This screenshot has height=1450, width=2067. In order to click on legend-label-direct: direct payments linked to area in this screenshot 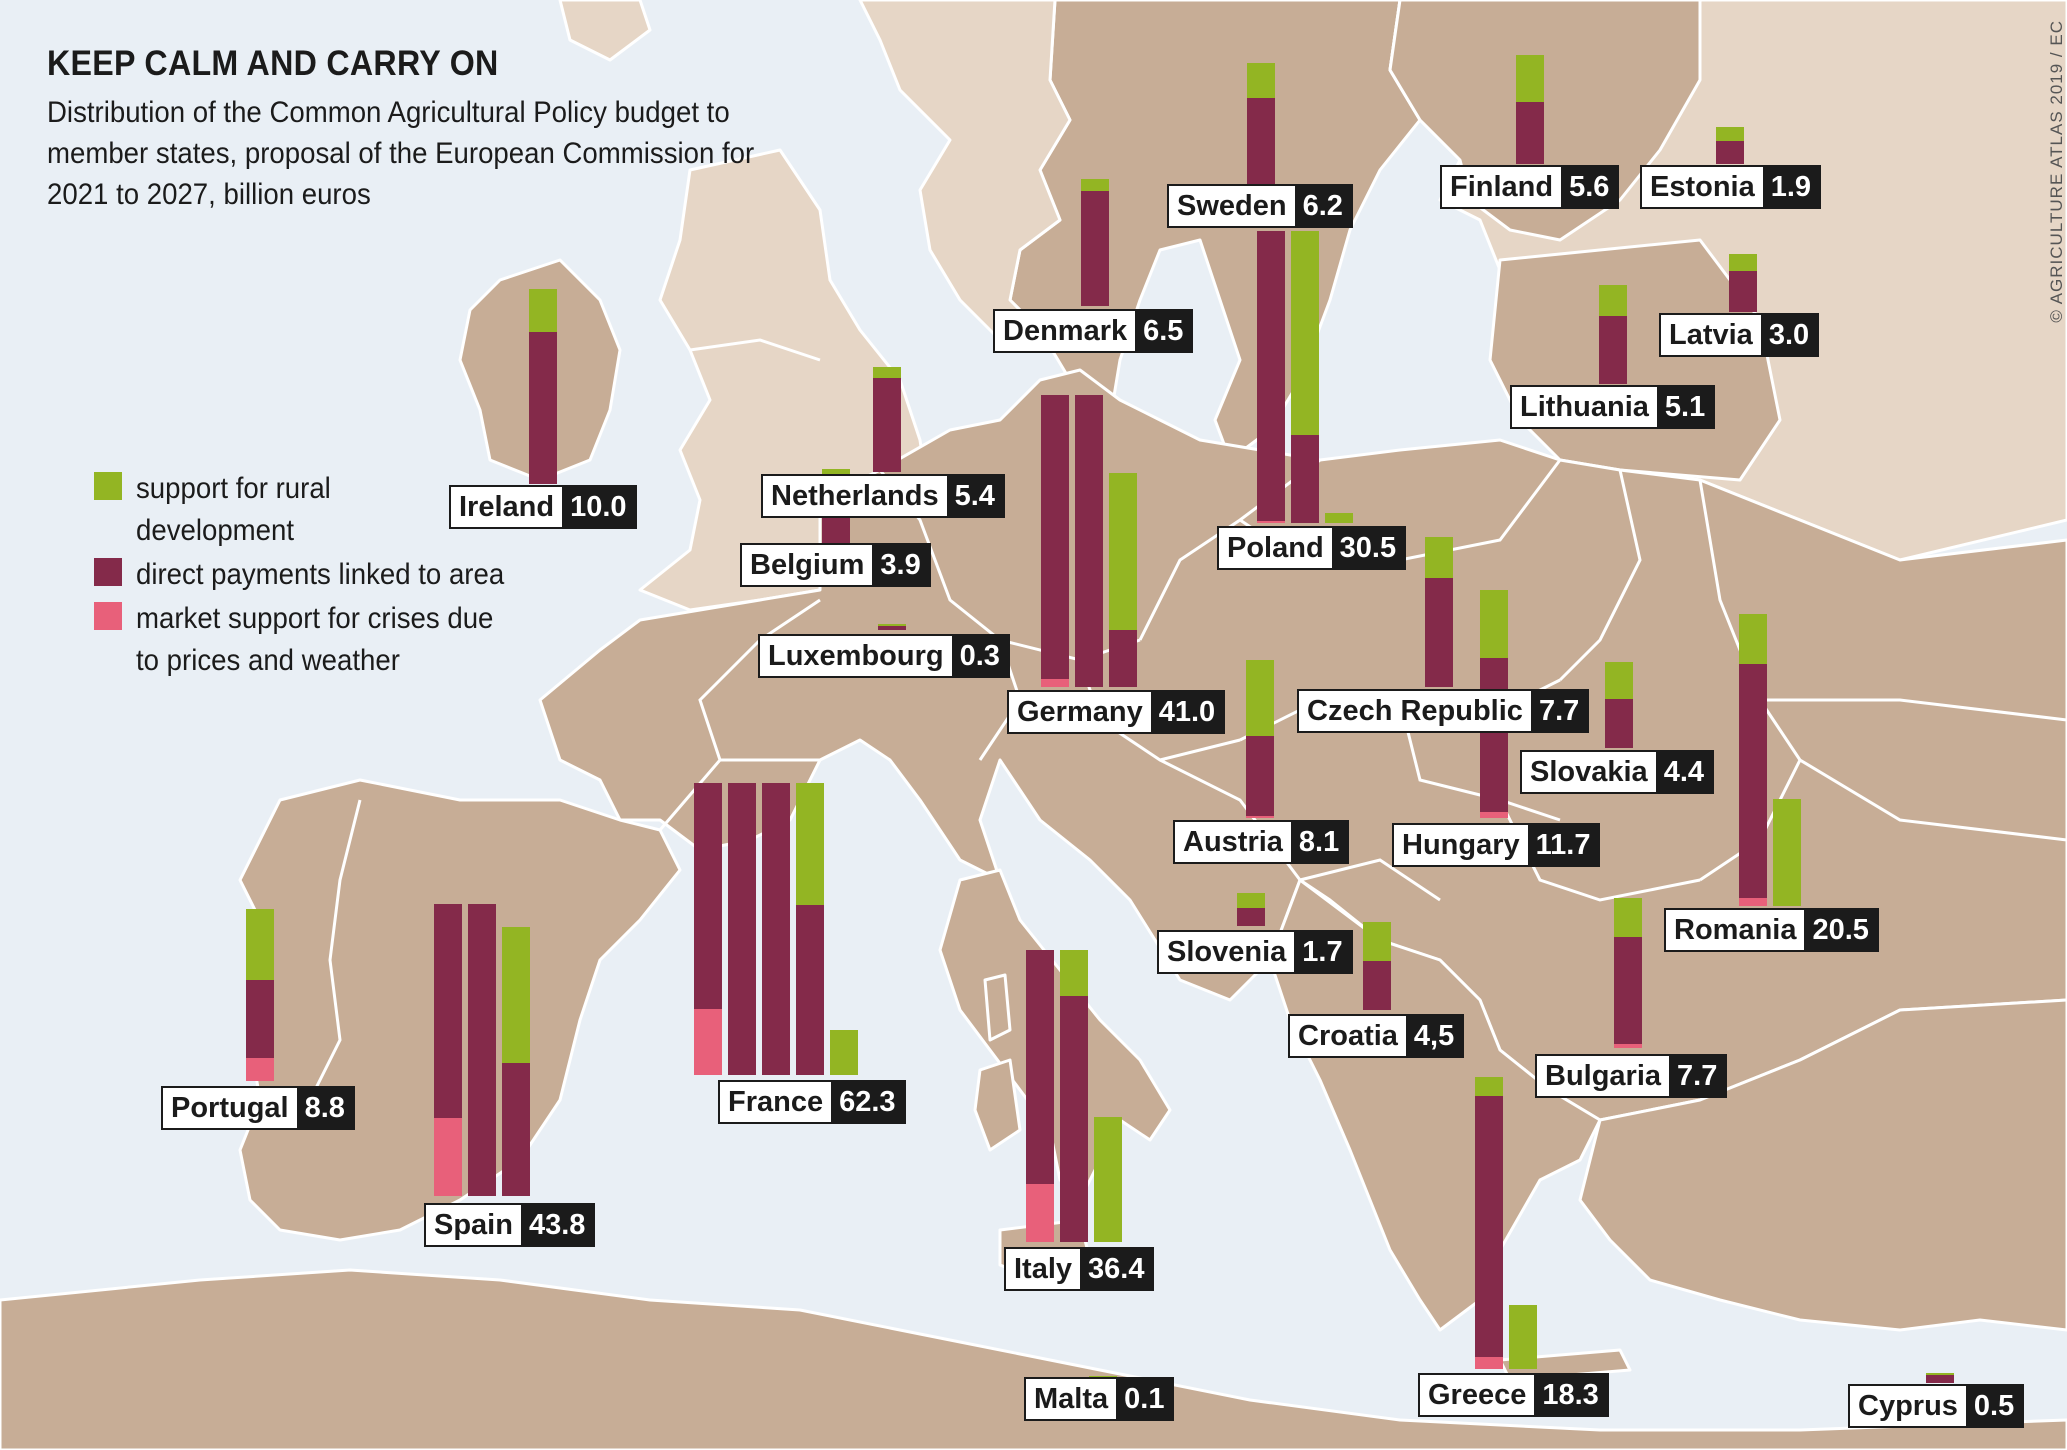, I will do `click(320, 574)`.